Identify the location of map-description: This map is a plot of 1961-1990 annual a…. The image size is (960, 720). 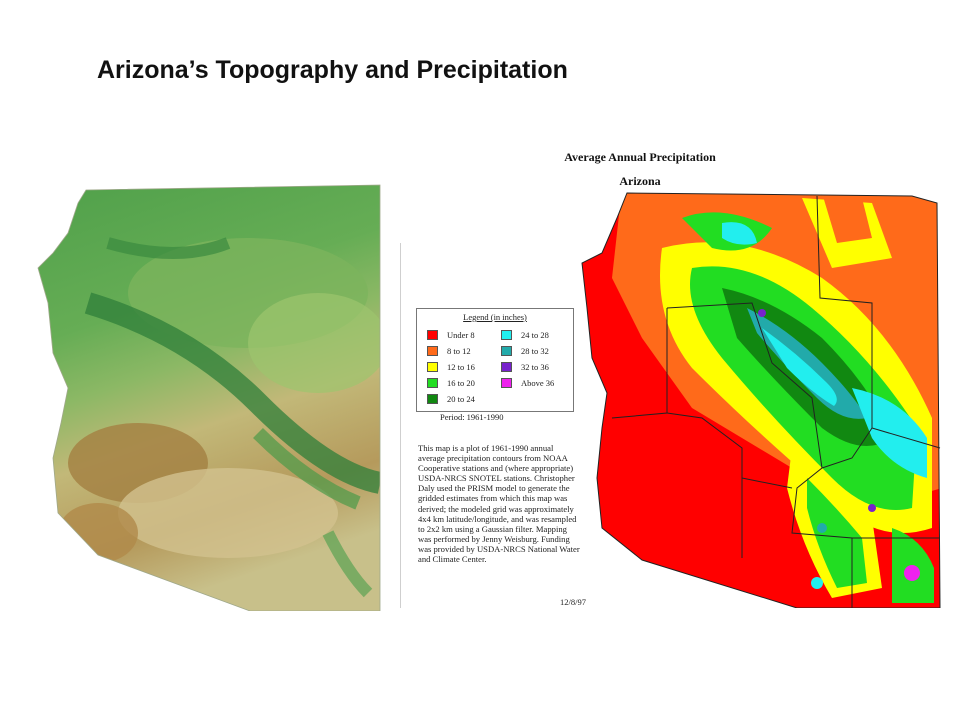
(499, 504).